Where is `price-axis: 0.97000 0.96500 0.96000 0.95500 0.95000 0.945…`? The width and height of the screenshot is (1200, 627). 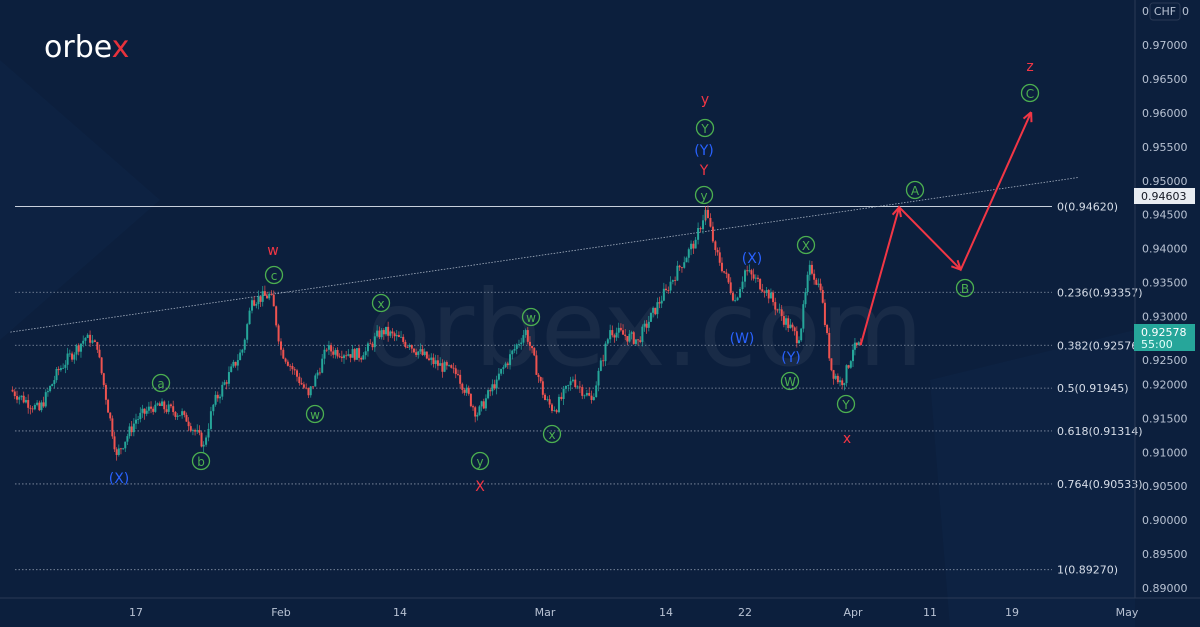
price-axis: 0.97000 0.96500 0.96000 0.95500 0.95000 0.945… is located at coordinates (1165, 317).